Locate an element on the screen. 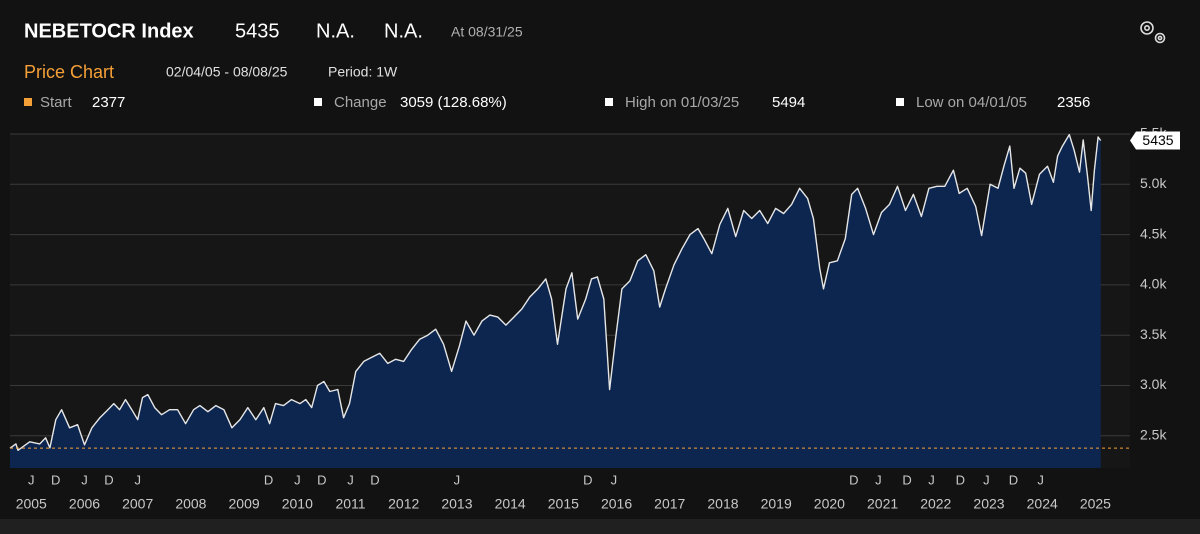  x-tick-label: 2014 is located at coordinates (510, 504).